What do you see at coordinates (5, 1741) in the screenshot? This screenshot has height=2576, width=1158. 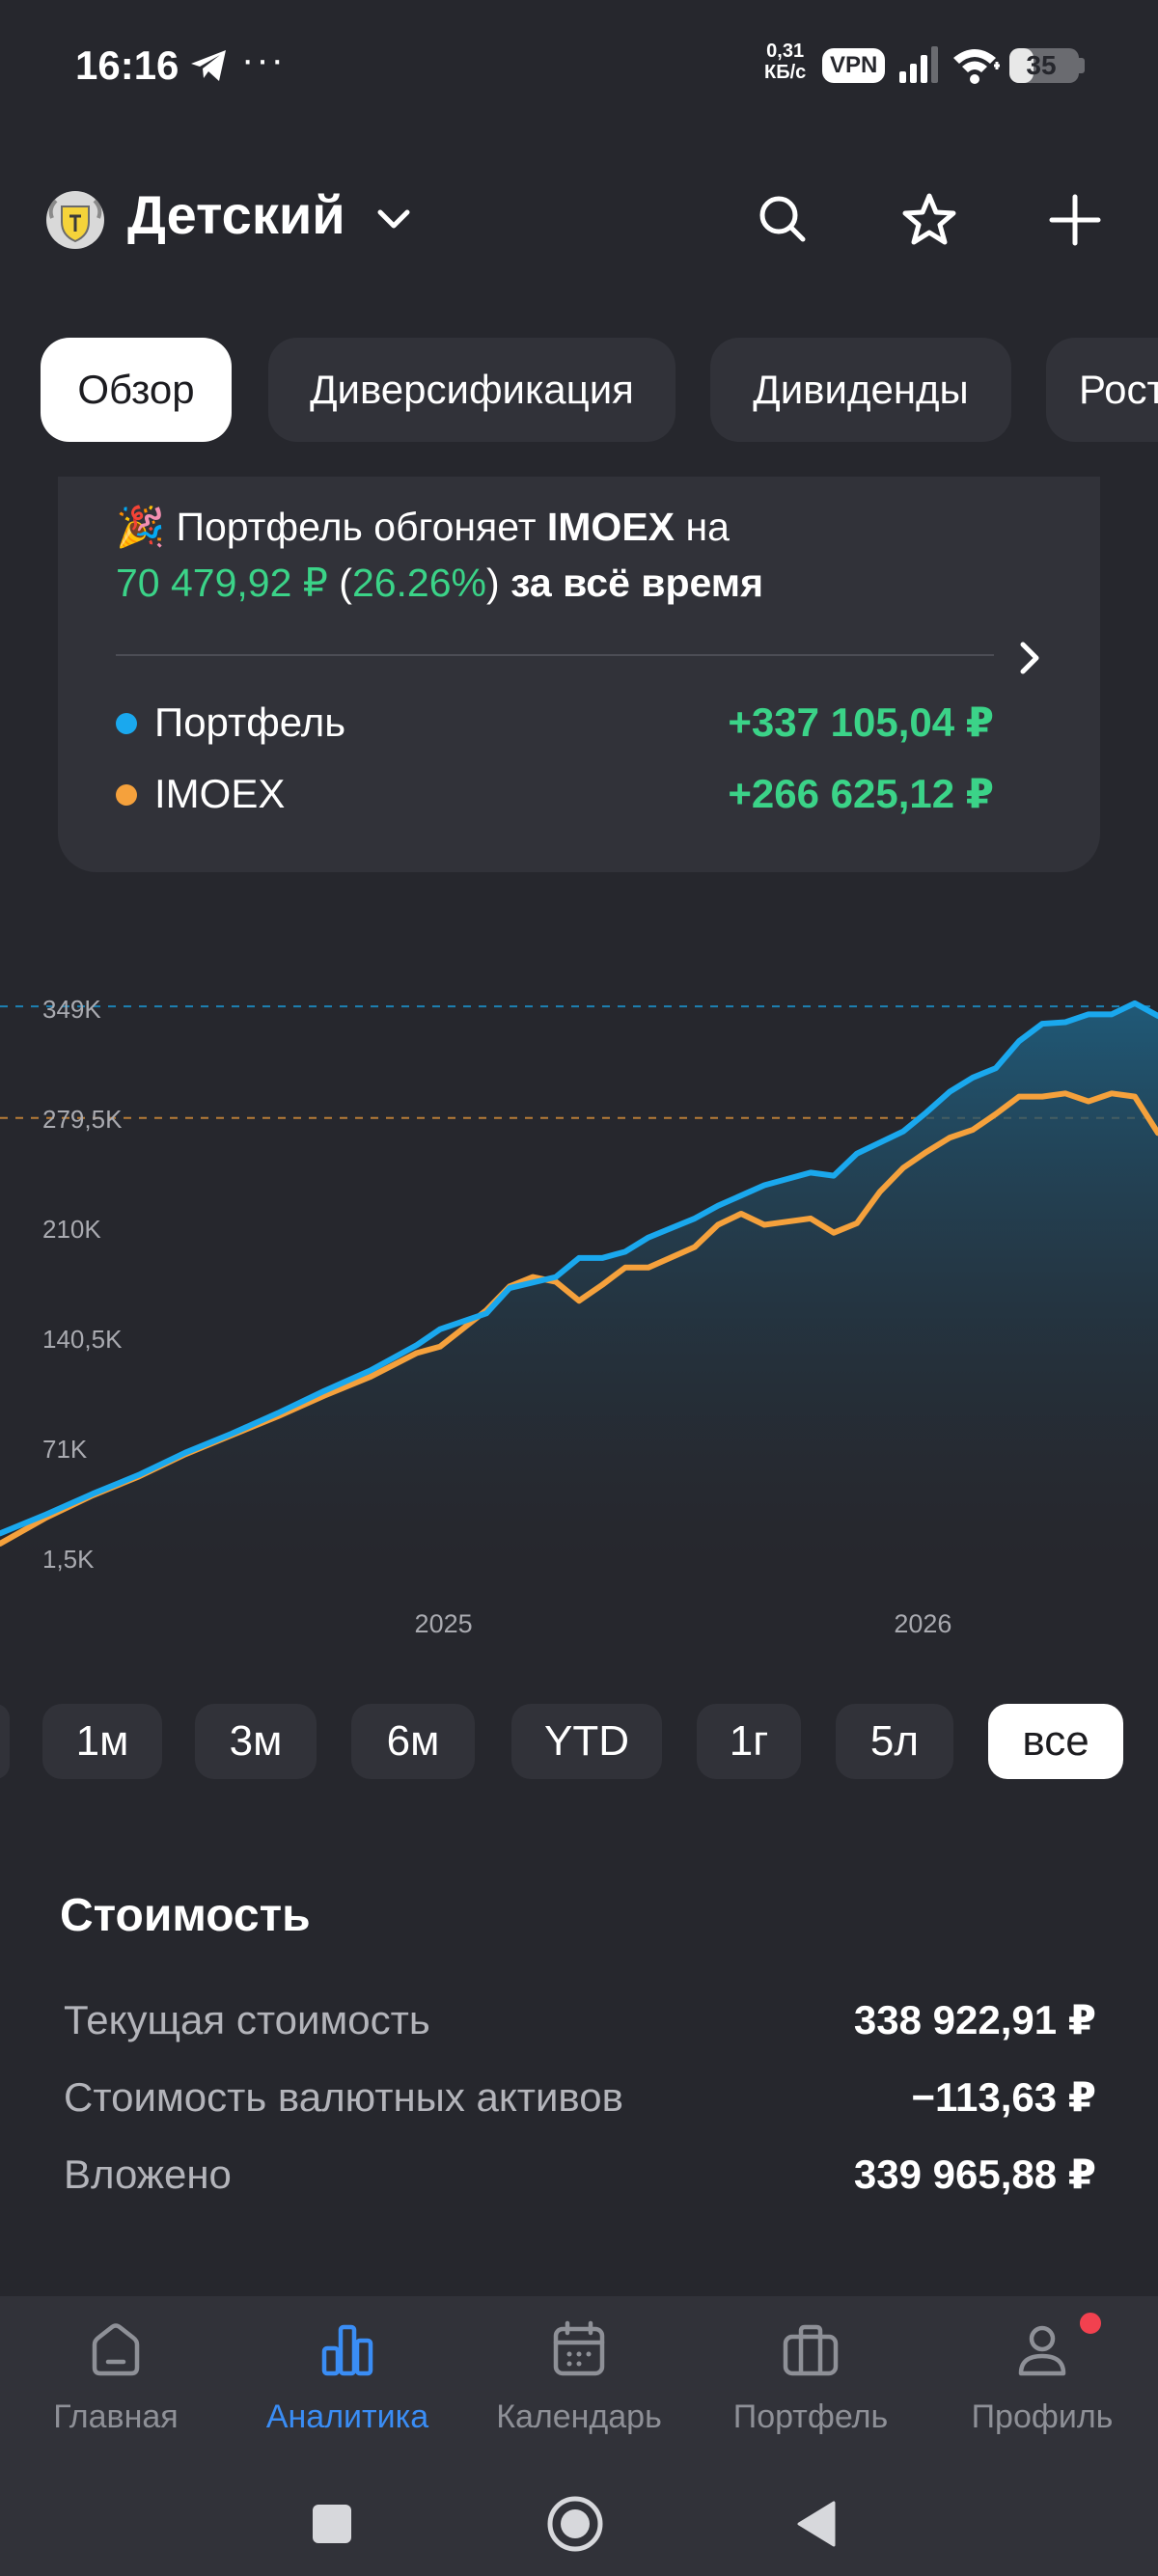 I see `period-partial` at bounding box center [5, 1741].